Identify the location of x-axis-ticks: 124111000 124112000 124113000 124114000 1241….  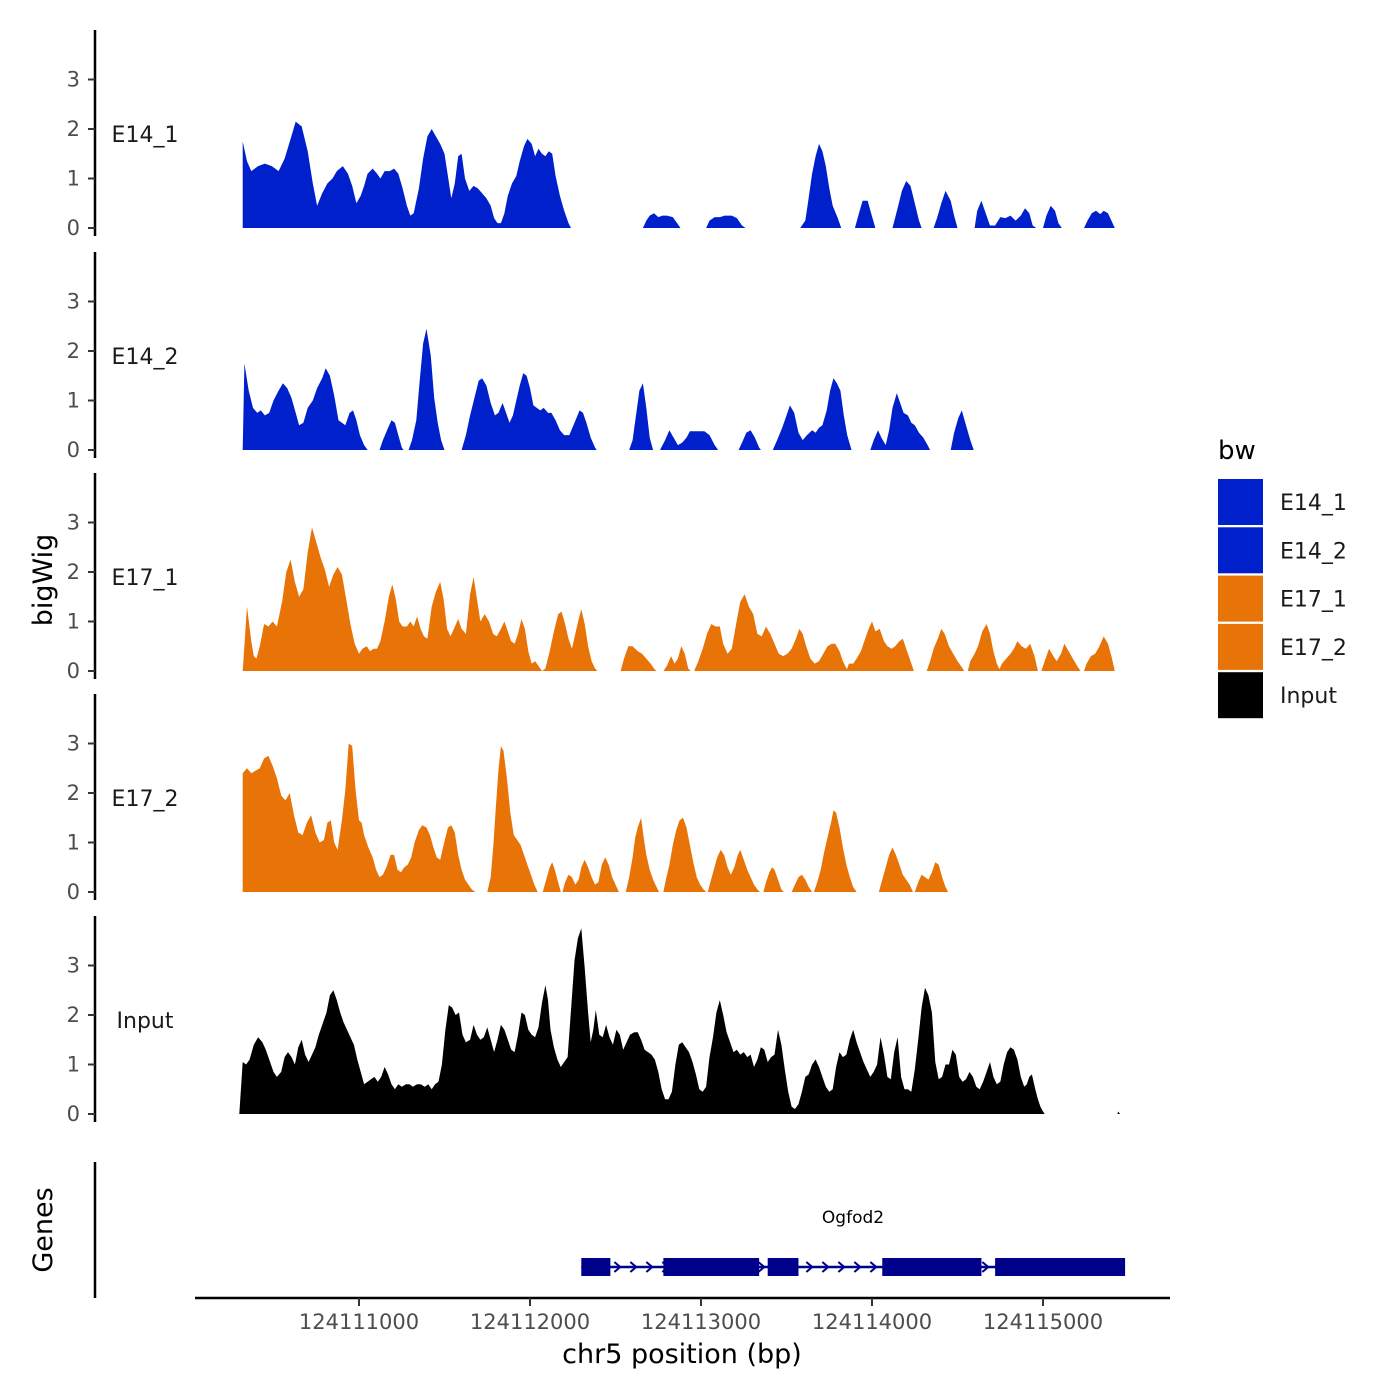
(701, 1316).